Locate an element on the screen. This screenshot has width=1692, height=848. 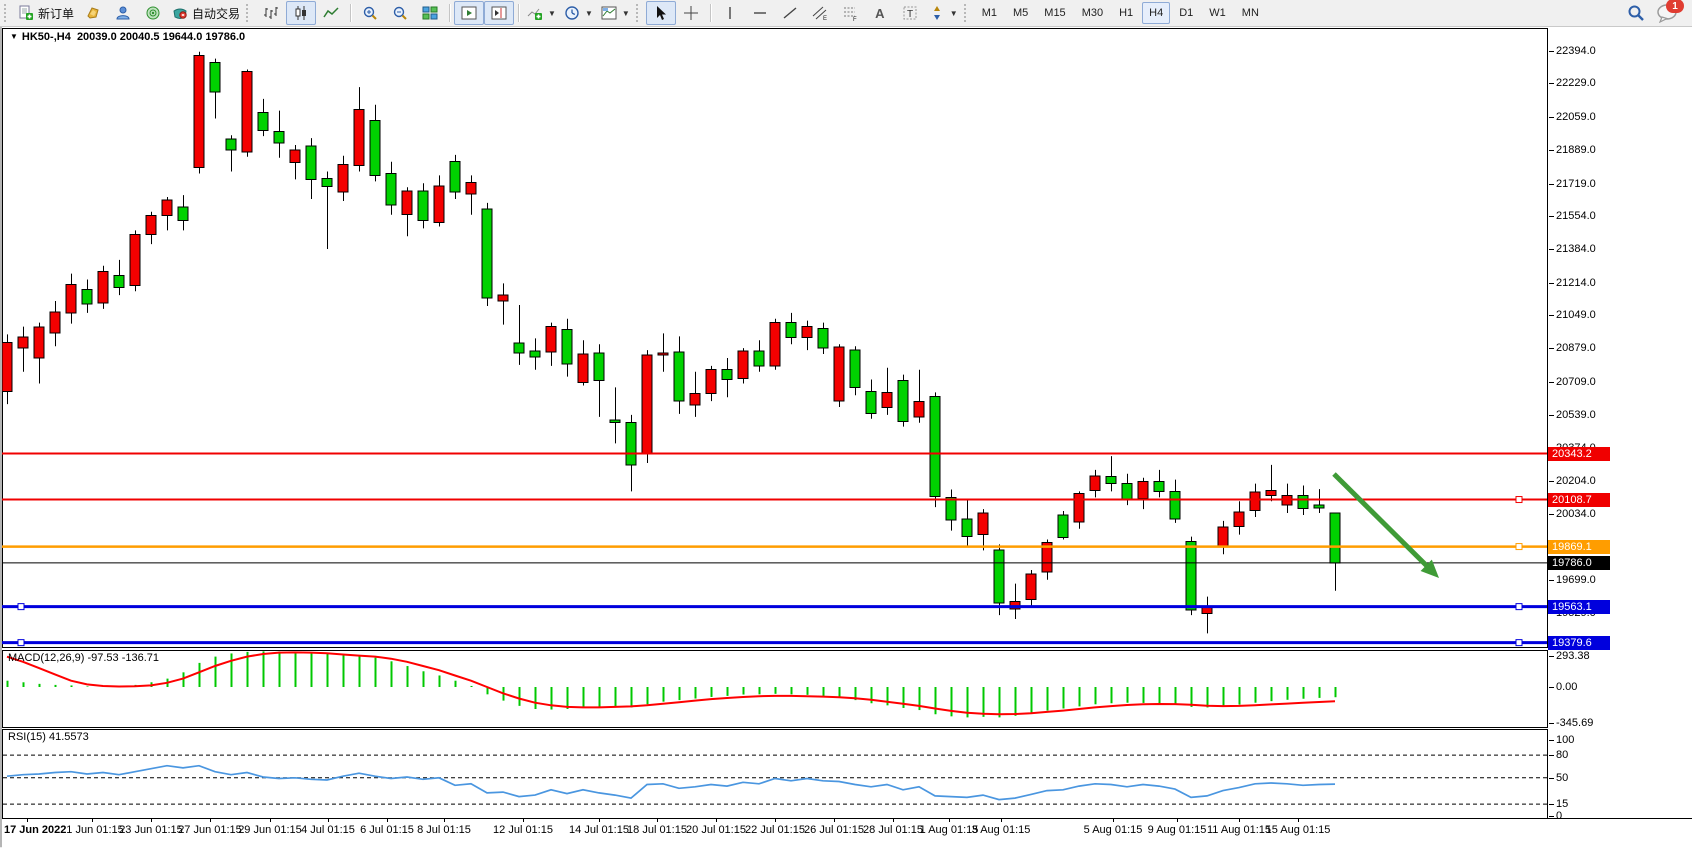
text-tool-button: A is located at coordinates (880, 13).